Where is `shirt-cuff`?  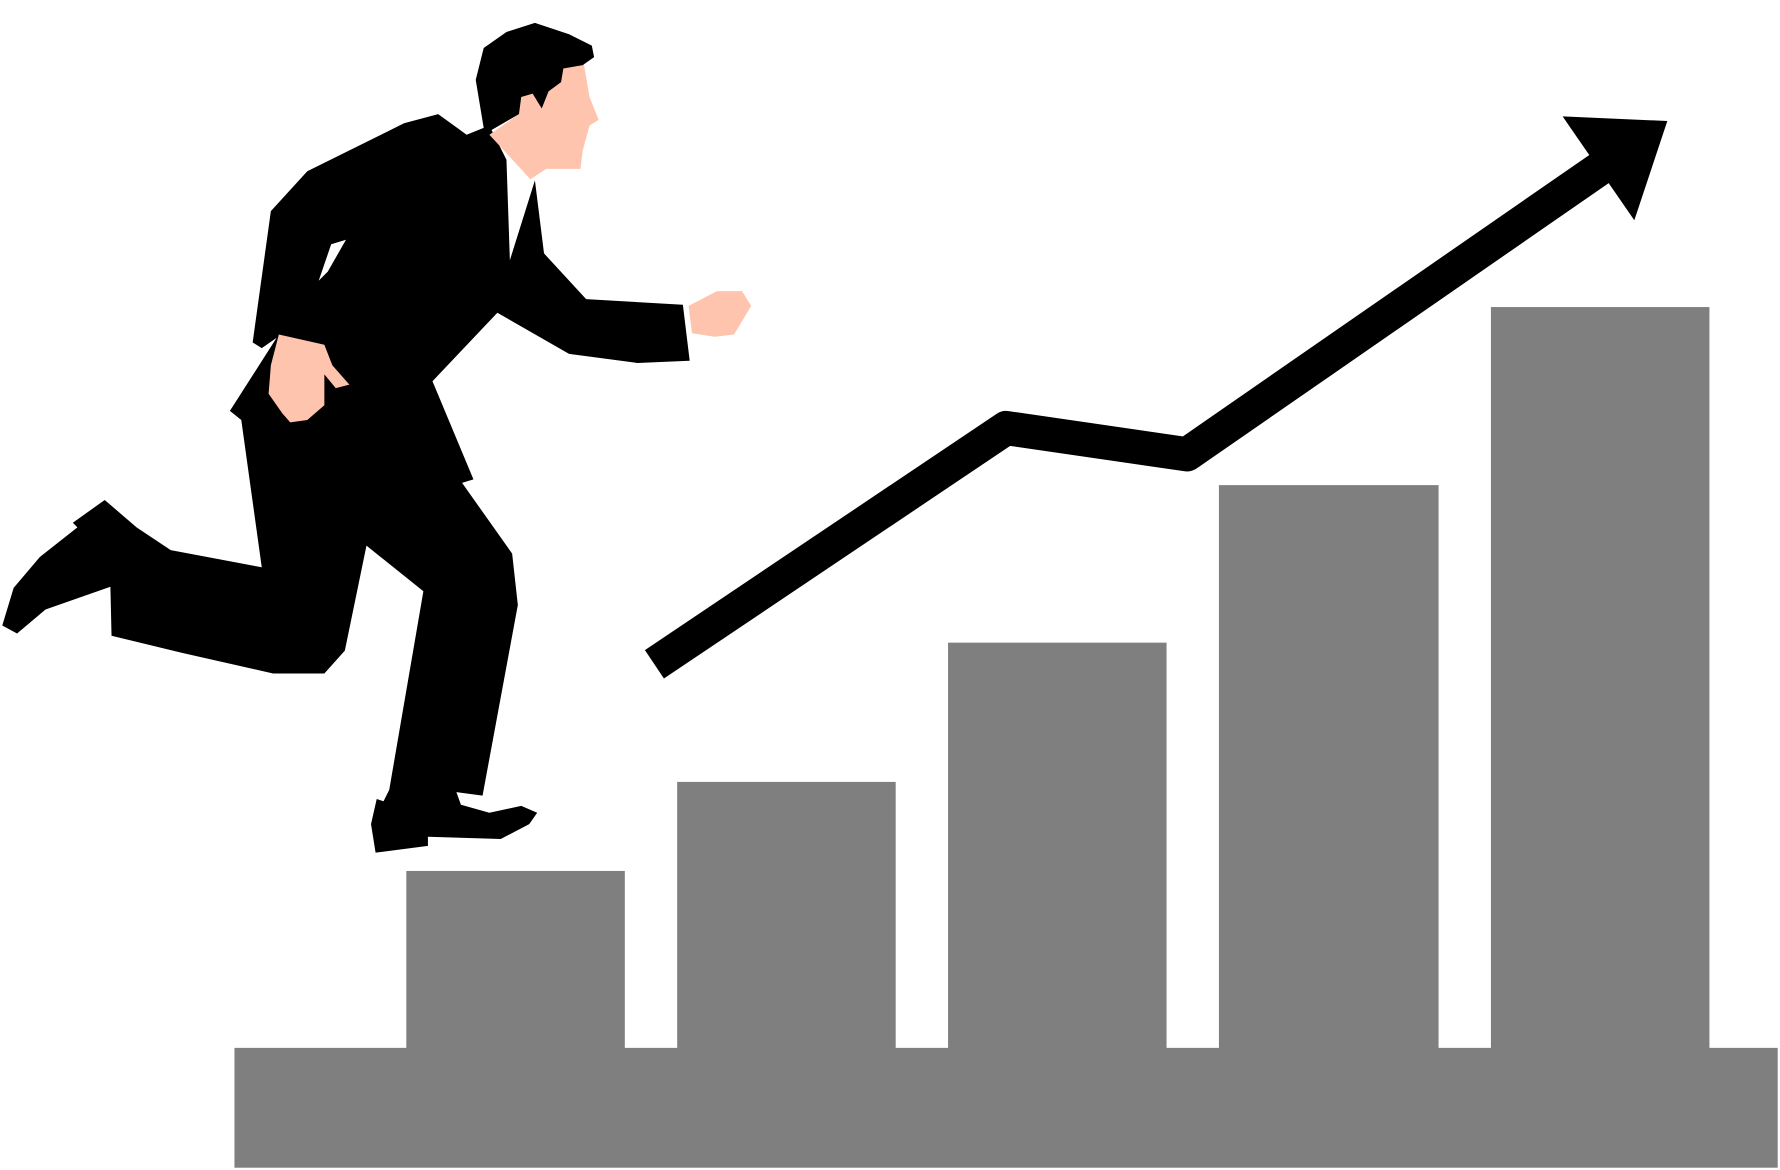 shirt-cuff is located at coordinates (332, 260).